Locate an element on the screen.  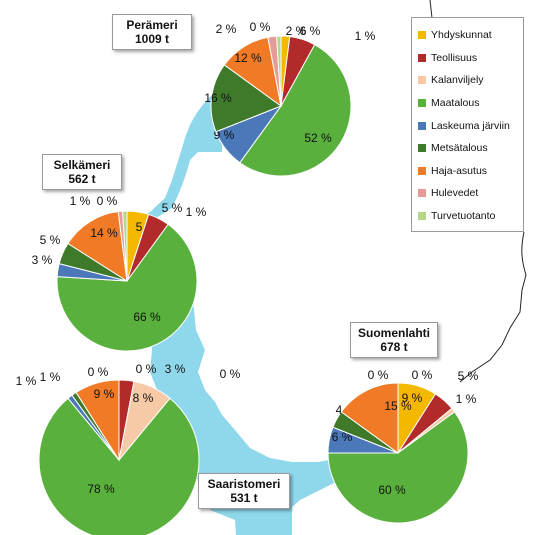
region-box-saaristomeri: Saaristomeri 531 t is located at coordinates (244, 491).